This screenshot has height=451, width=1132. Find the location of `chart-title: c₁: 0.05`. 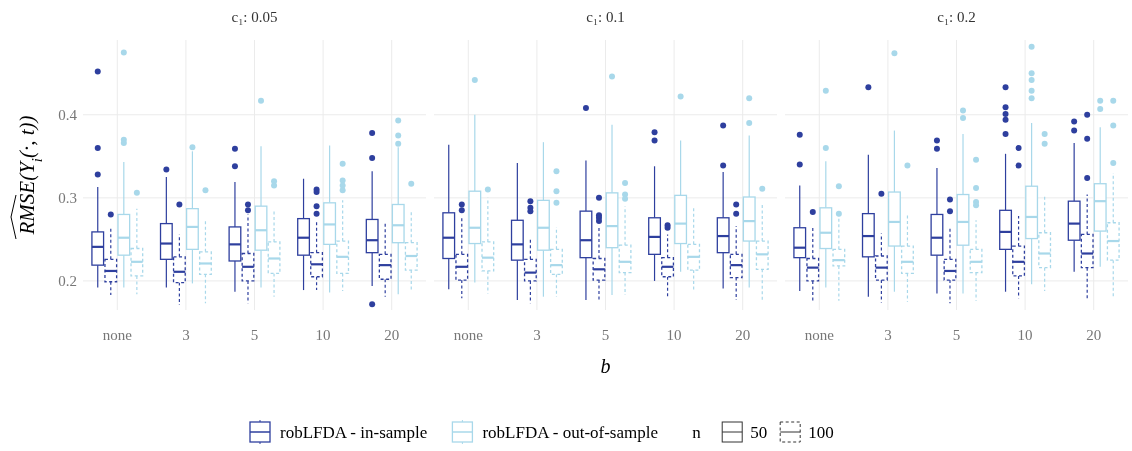

chart-title: c₁: 0.05 is located at coordinates (254, 17).